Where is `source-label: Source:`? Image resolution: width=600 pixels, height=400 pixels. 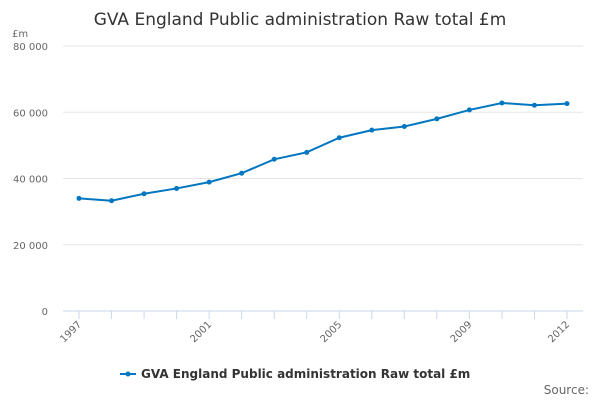 source-label: Source: is located at coordinates (566, 390).